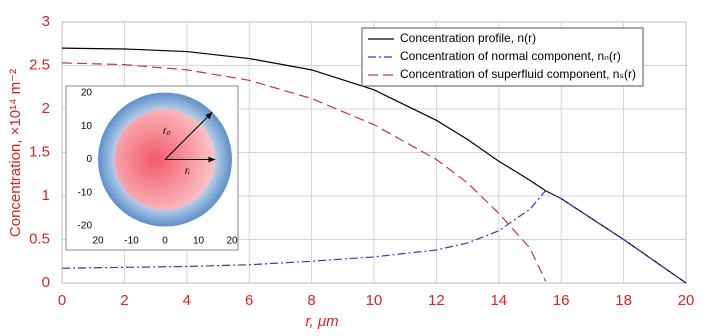 The image size is (708, 336). Describe the element at coordinates (87, 93) in the screenshot. I see `inset-y-tick-label: 20` at that location.